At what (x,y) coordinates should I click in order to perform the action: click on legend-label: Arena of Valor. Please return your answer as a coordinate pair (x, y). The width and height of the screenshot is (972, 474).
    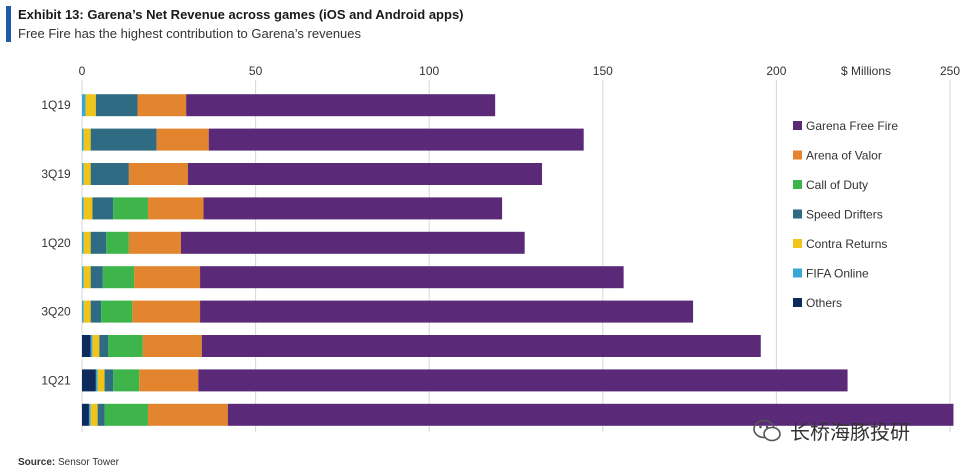
    Looking at the image, I should click on (844, 156).